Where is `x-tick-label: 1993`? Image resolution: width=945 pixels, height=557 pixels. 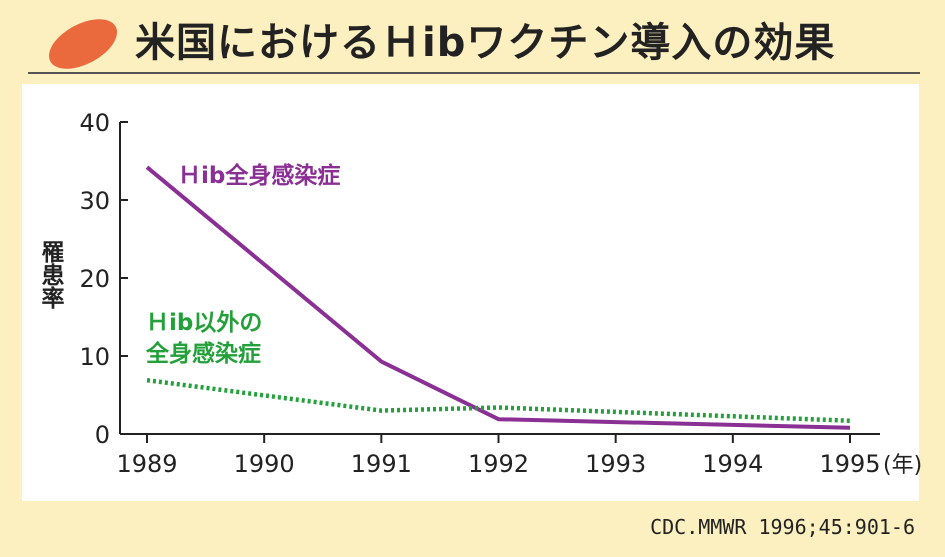 x-tick-label: 1993 is located at coordinates (615, 464).